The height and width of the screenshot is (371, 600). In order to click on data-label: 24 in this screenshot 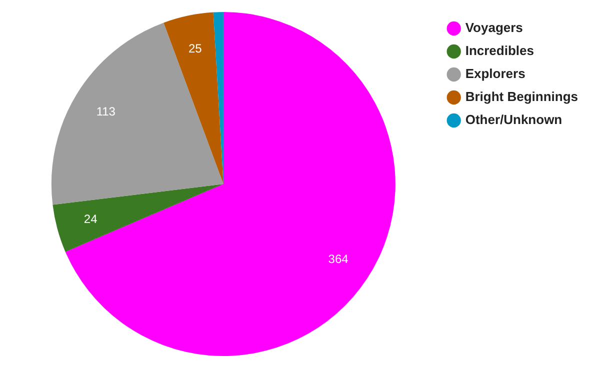, I will do `click(91, 219)`.